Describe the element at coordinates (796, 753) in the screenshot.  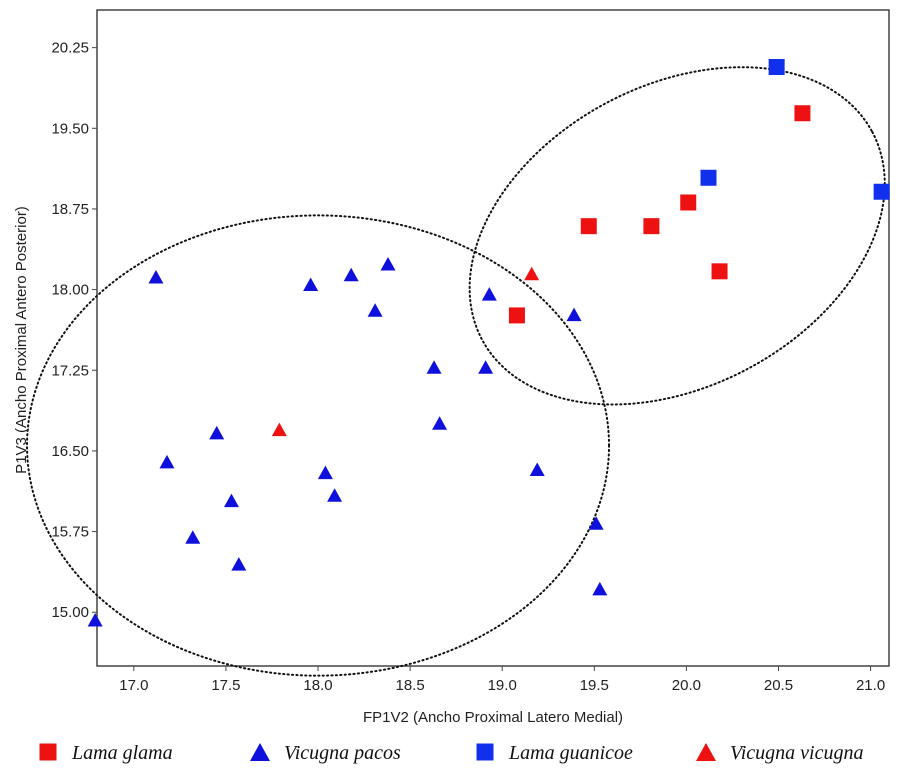
I see `legend-label-vicugna-vicugna: Vicugna vicugna` at that location.